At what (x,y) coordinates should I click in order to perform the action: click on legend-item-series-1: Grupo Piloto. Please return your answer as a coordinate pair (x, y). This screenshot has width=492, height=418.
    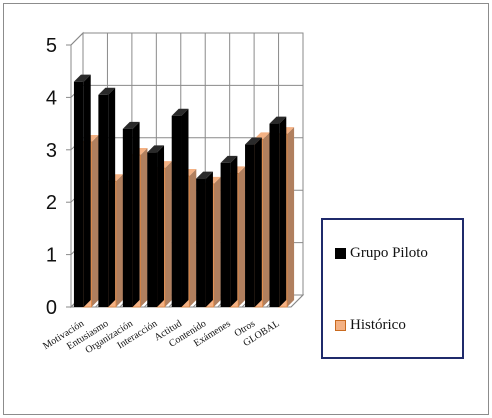
    Looking at the image, I should click on (381, 253).